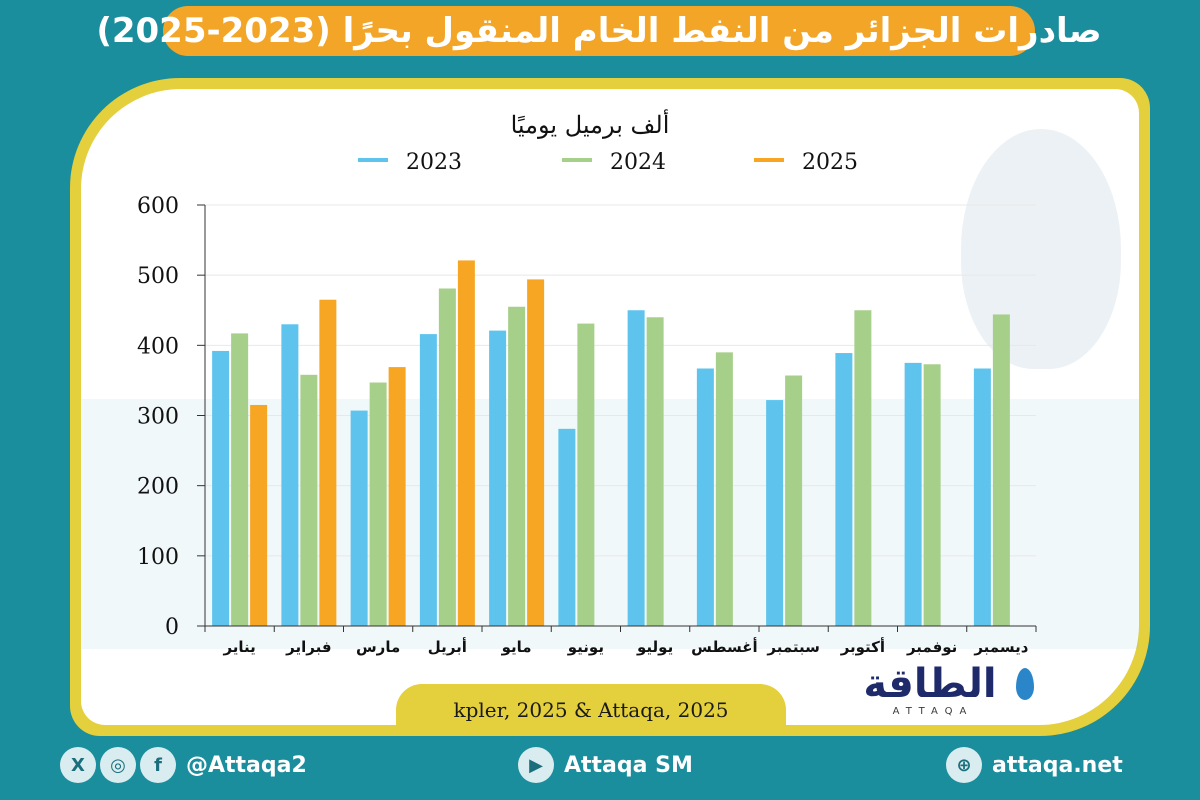  Describe the element at coordinates (1000, 647) in the screenshot. I see `x-tick-label: ديسمبر` at that location.